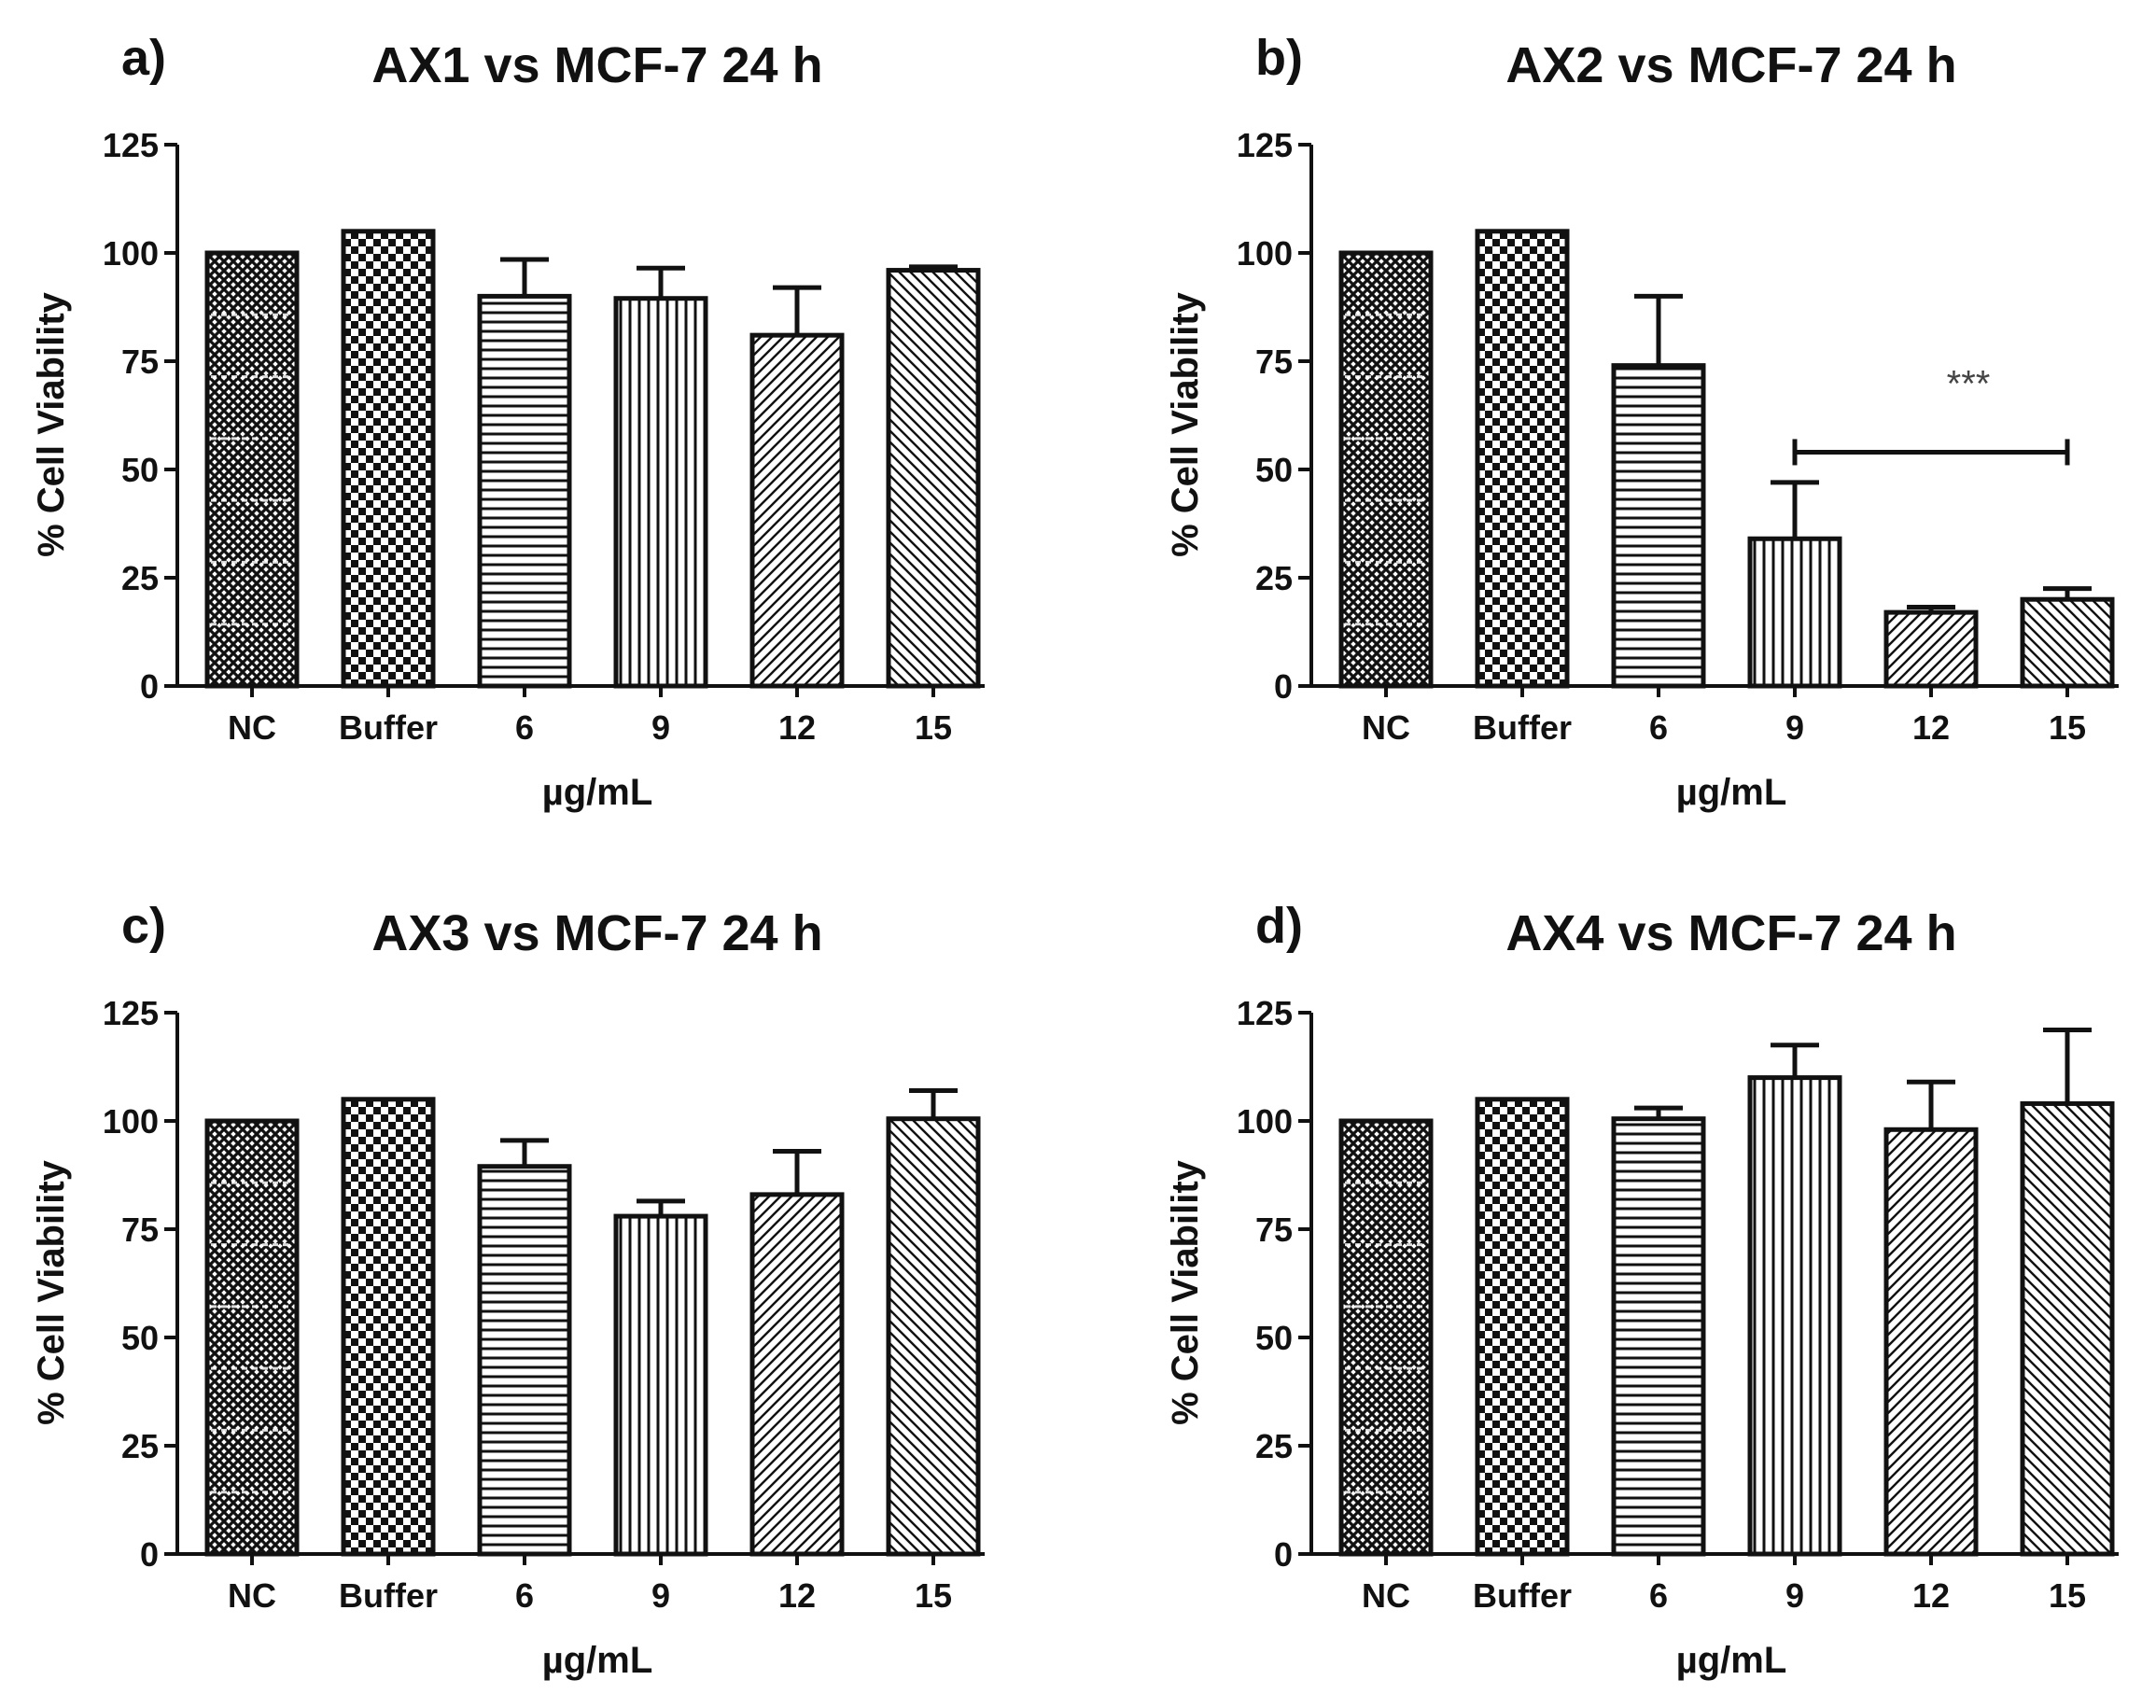 The width and height of the screenshot is (2156, 1708). What do you see at coordinates (1730, 933) in the screenshot?
I see `panel-title: AX4 vs MCF-7 24 h` at bounding box center [1730, 933].